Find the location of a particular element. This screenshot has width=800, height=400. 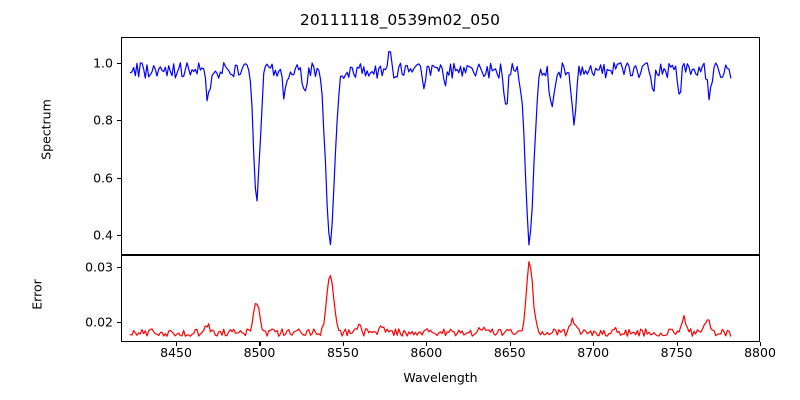

error-y-tick: 0.03 is located at coordinates (99, 267).